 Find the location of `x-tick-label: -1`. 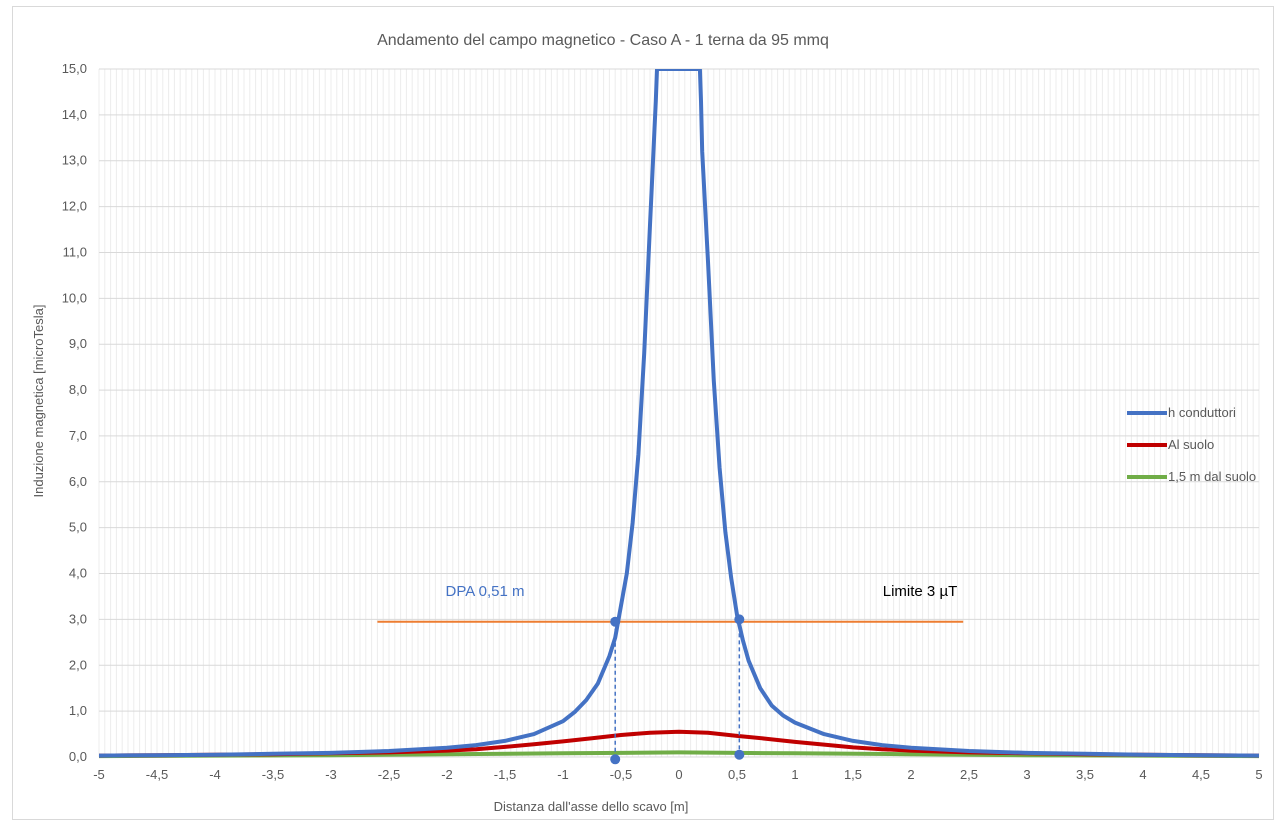

x-tick-label: -1 is located at coordinates (563, 774).